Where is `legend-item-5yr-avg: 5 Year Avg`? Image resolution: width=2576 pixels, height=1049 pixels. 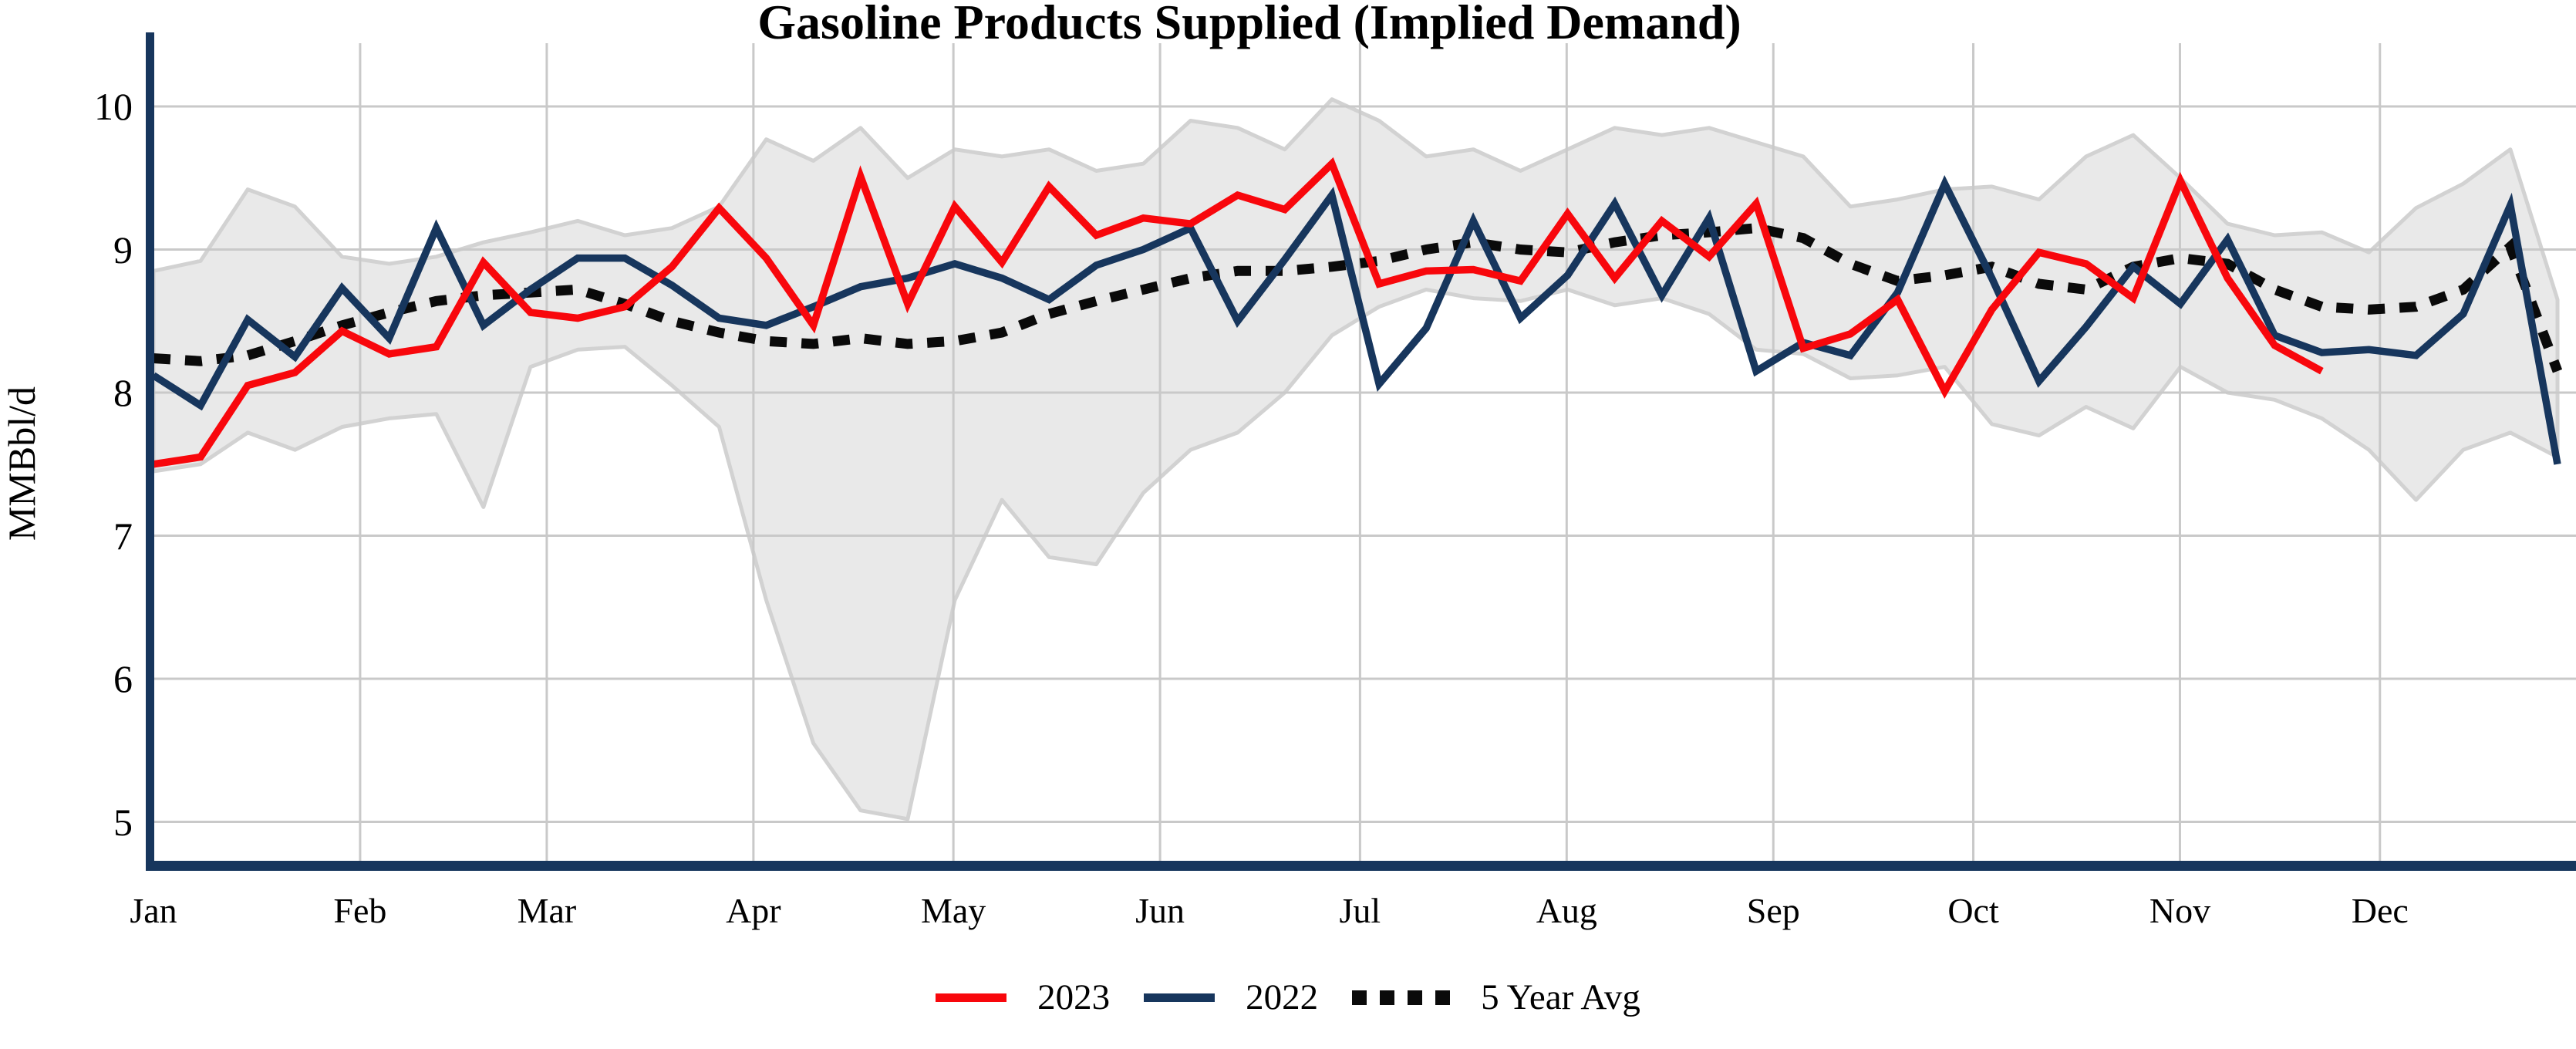 legend-item-5yr-avg: 5 Year Avg is located at coordinates (1496, 997).